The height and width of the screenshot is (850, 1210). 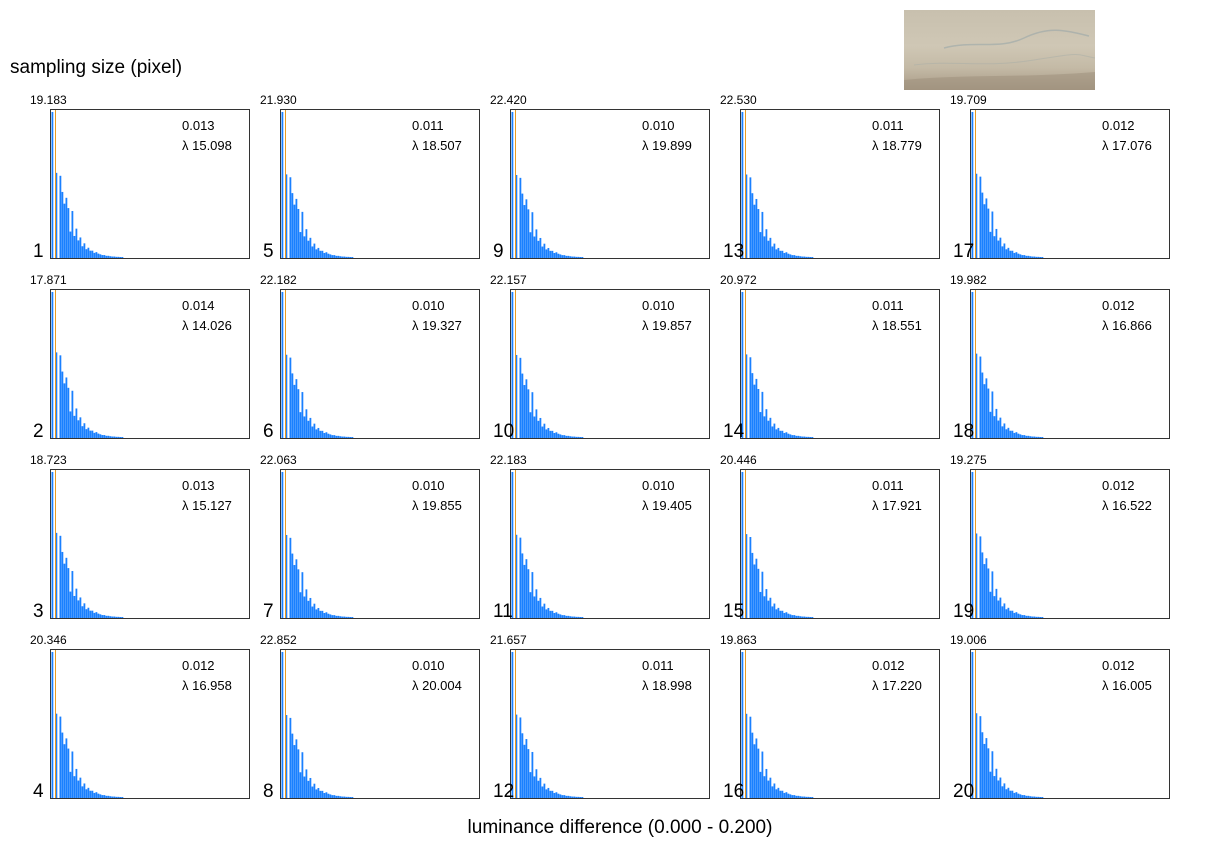 I want to click on panel-mean-value: 0.011, so click(x=888, y=485).